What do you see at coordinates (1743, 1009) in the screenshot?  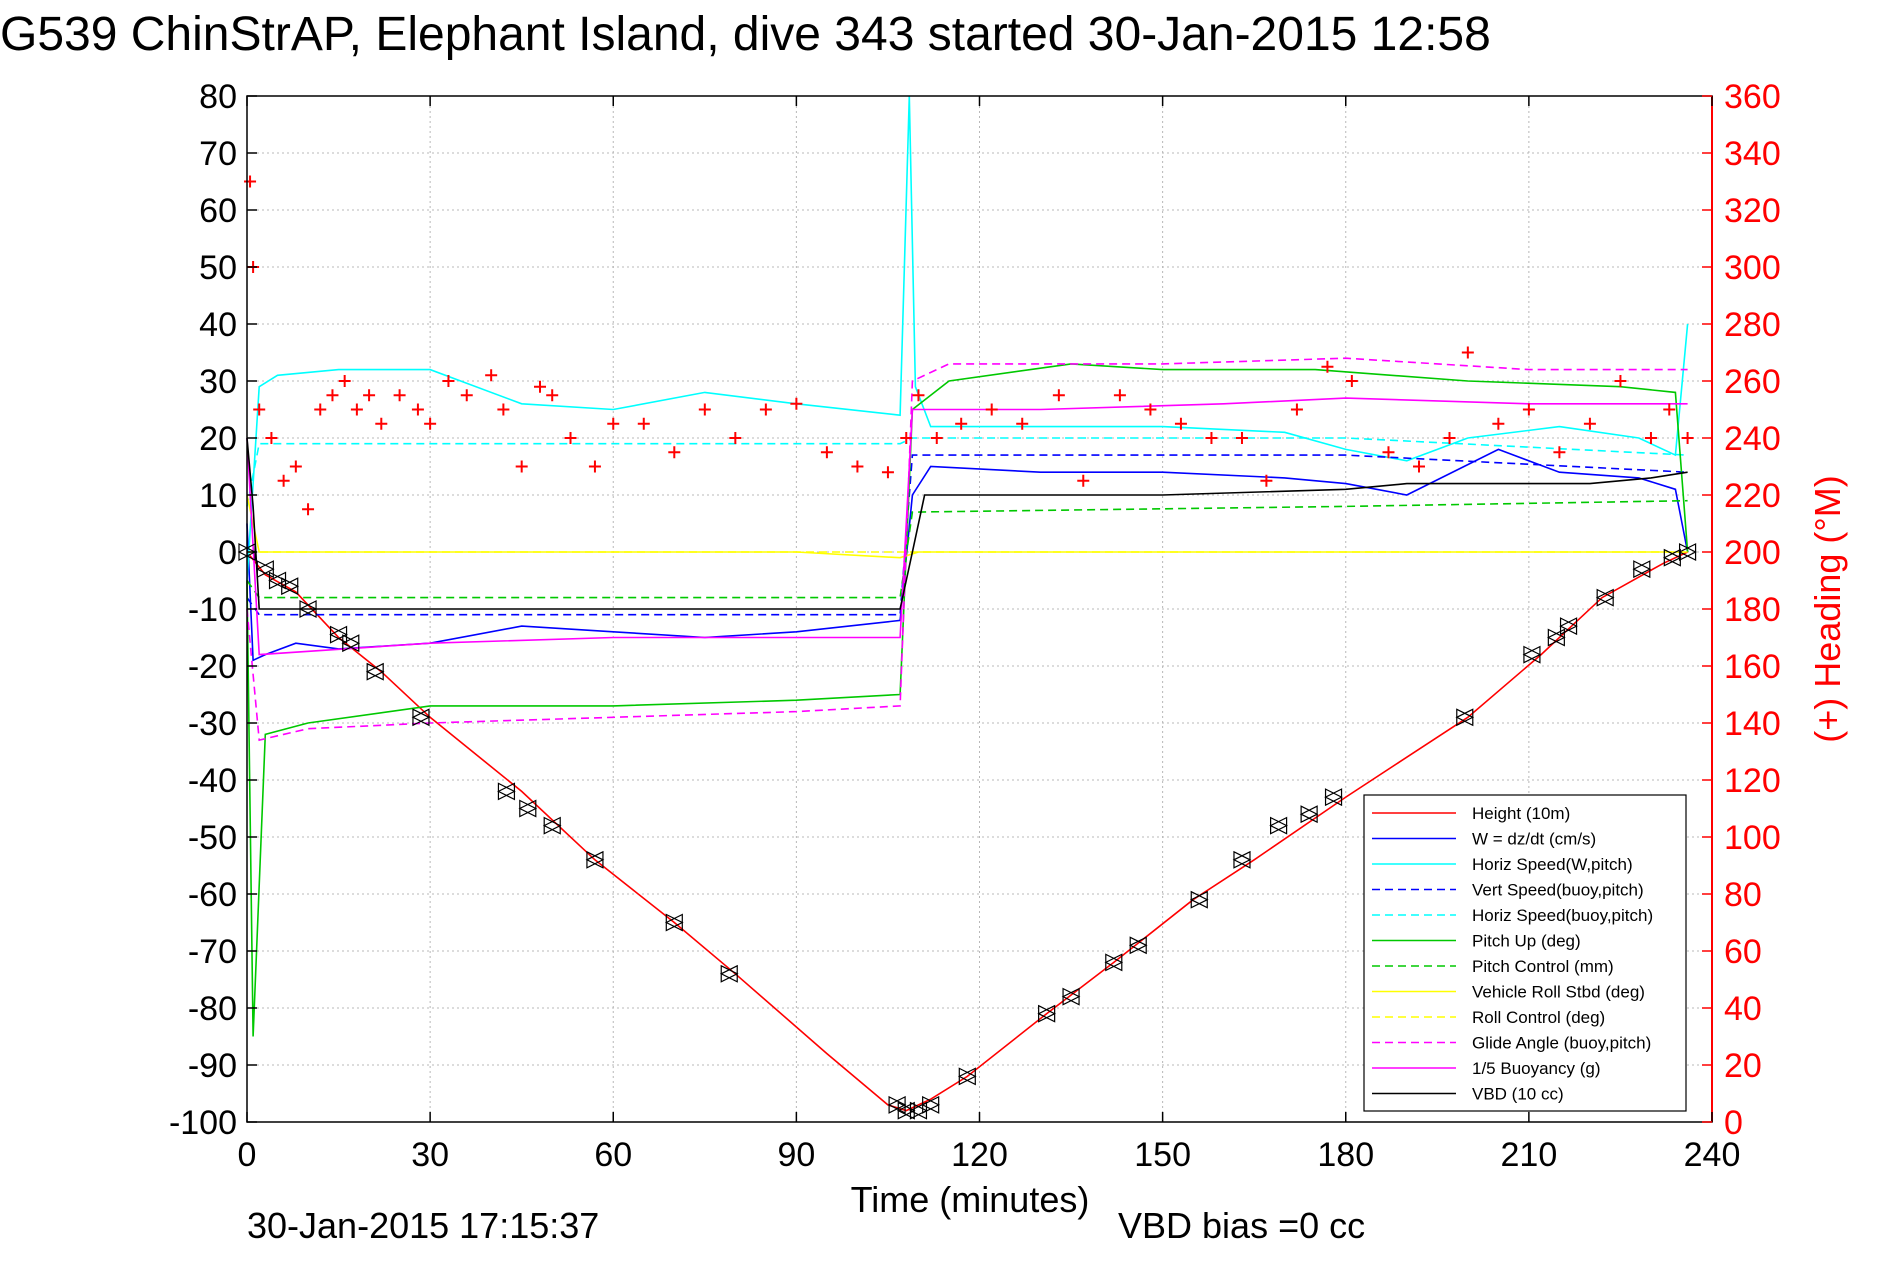 I see `right-tick-label: 40` at bounding box center [1743, 1009].